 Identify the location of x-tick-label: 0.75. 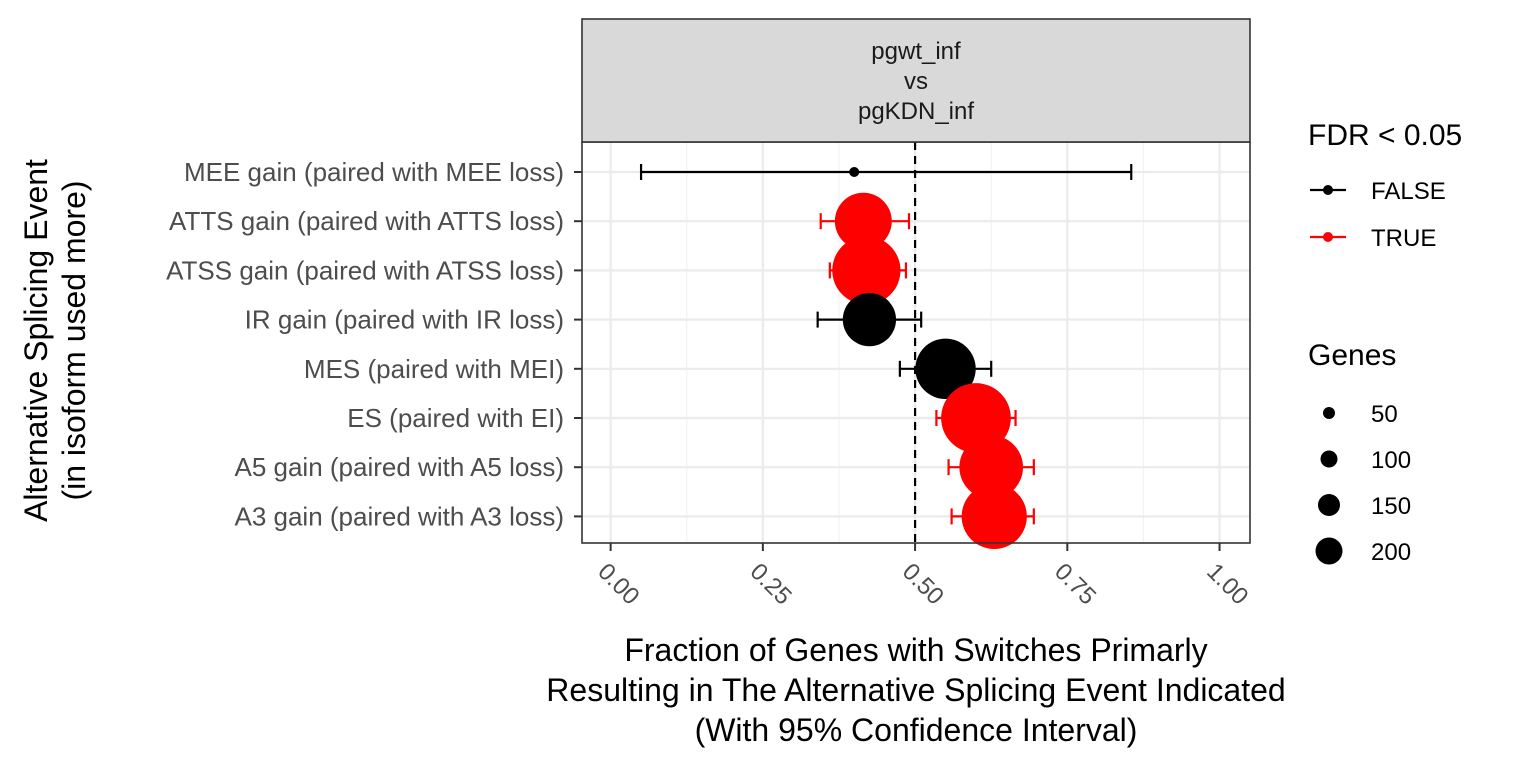
(1075, 584).